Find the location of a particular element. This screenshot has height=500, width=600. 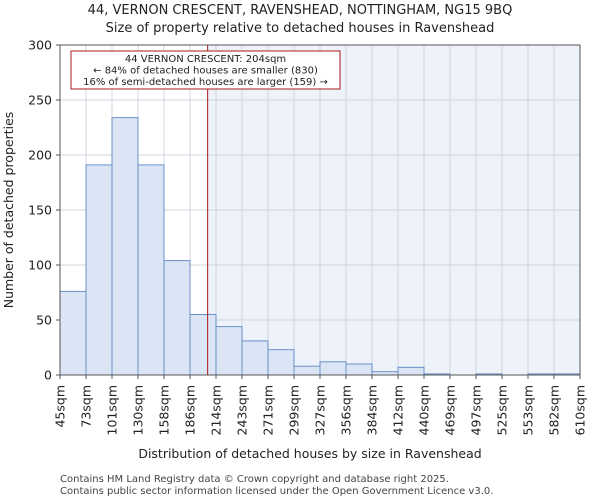

x-tick-label: 299sqm is located at coordinates (294, 410).